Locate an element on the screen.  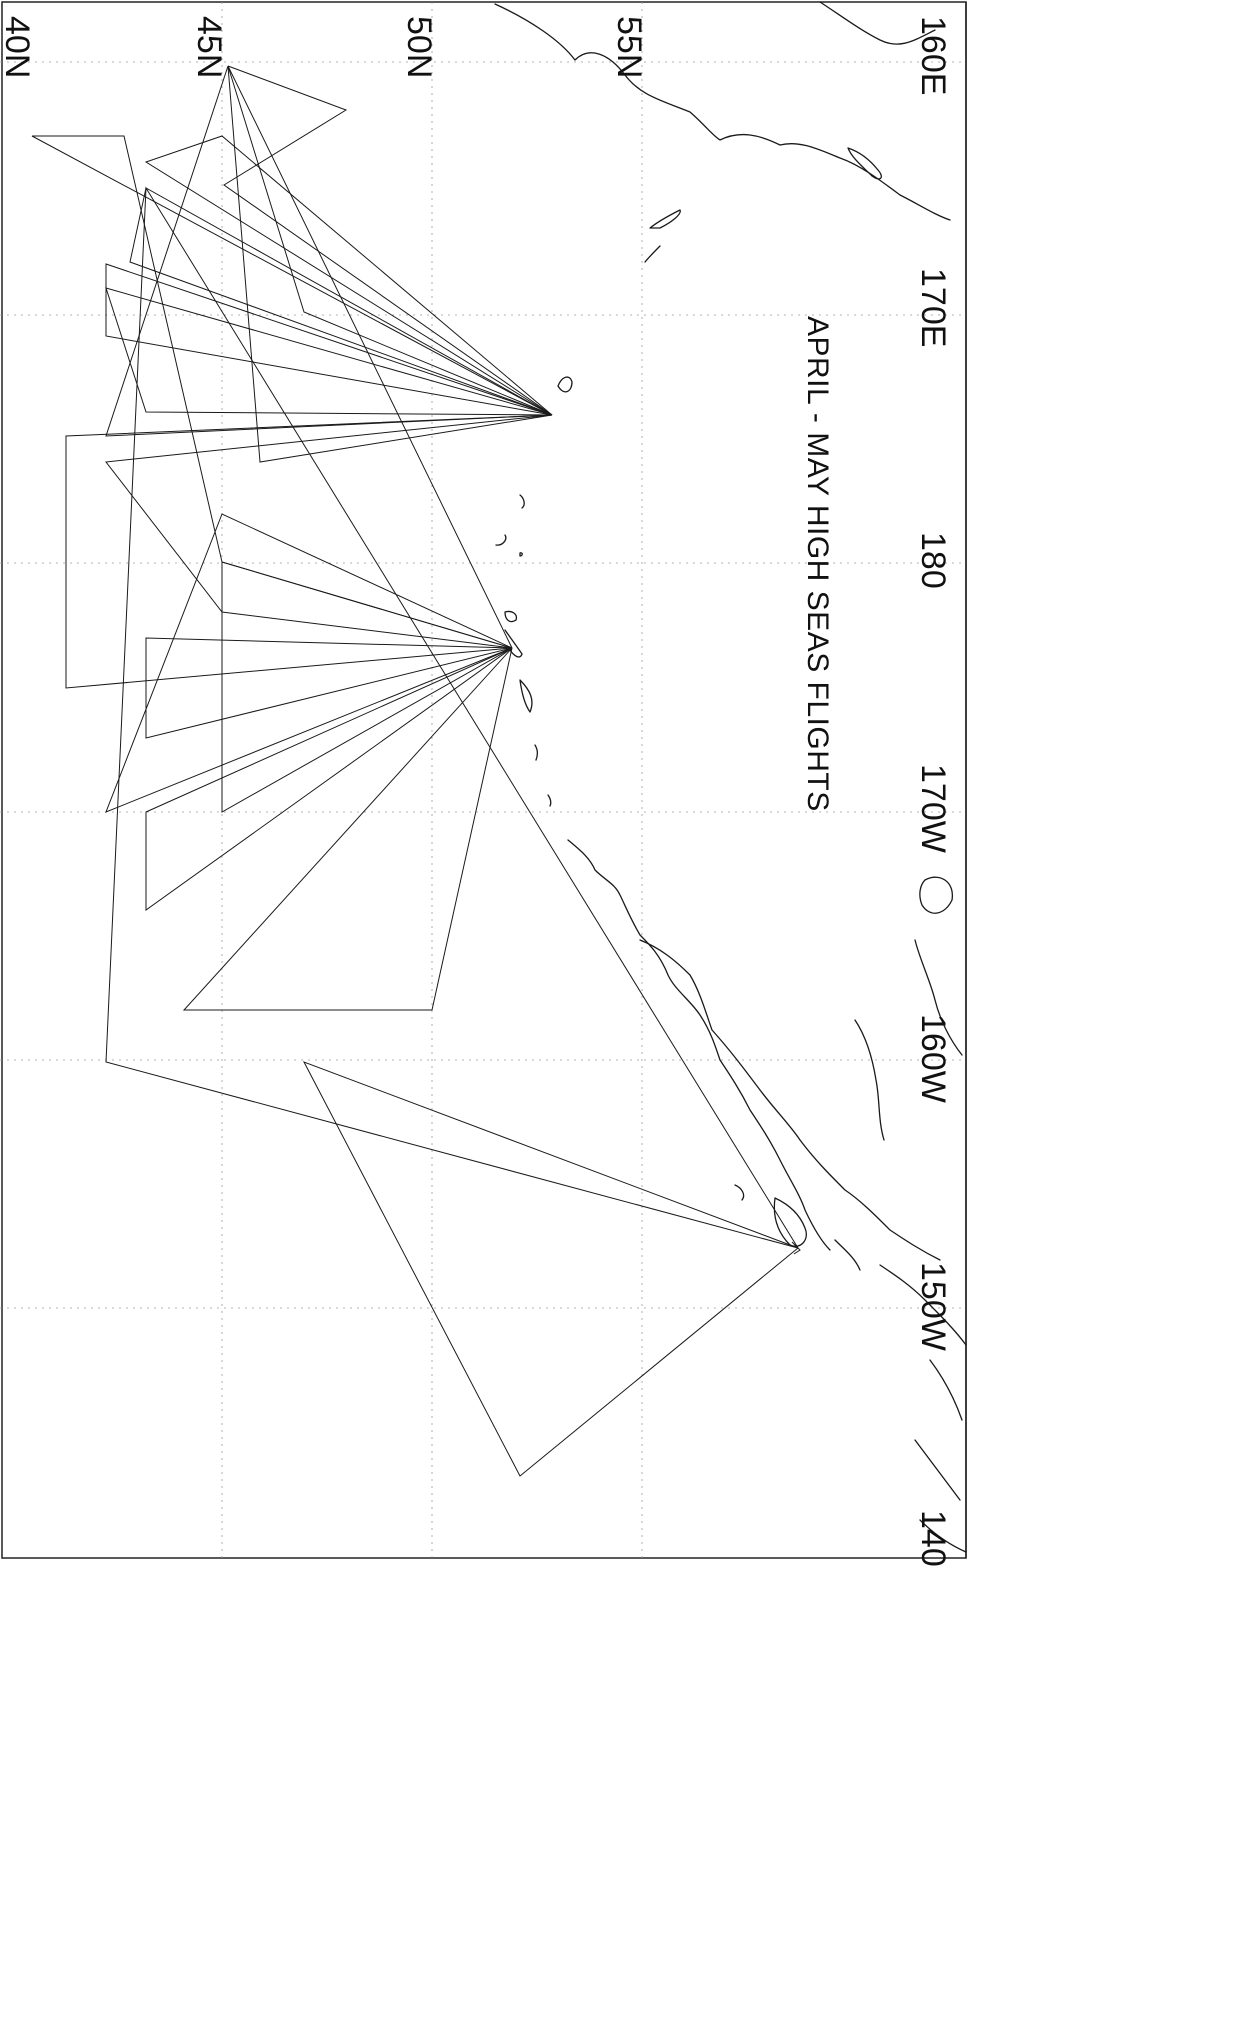
karaginsky-island is located at coordinates (864, 163).